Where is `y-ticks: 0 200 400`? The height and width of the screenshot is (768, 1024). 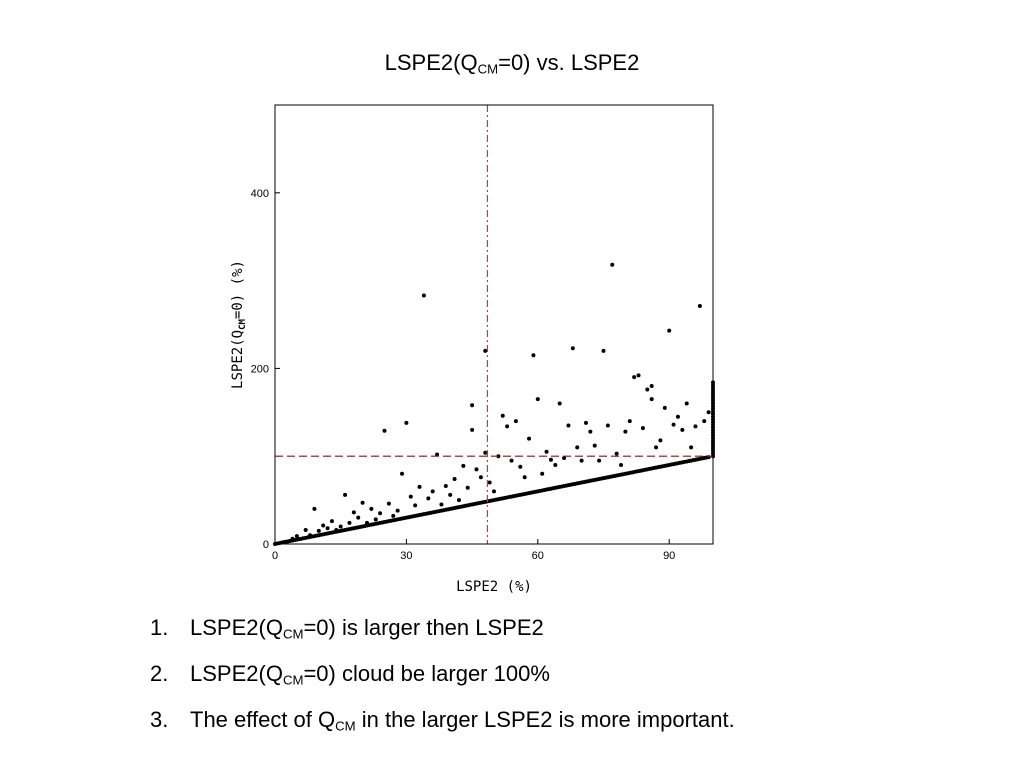
y-ticks: 0 200 400 is located at coordinates (265, 369).